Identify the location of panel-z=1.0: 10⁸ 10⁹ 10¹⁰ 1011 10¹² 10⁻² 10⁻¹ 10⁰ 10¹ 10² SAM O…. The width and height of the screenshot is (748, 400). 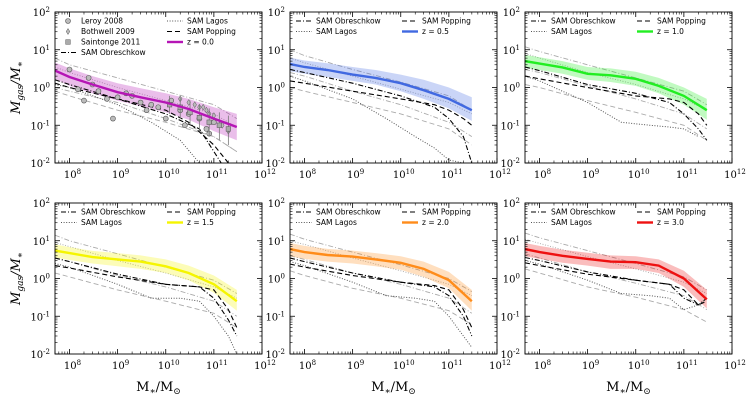
(622, 93).